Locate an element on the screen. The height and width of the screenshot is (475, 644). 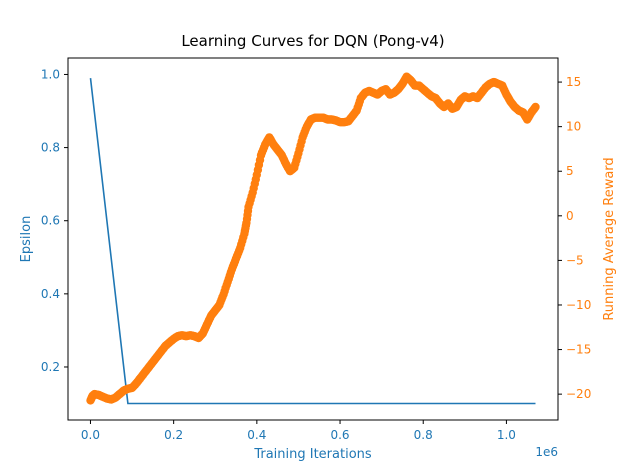
right-tick-label: 0 is located at coordinates (570, 216).